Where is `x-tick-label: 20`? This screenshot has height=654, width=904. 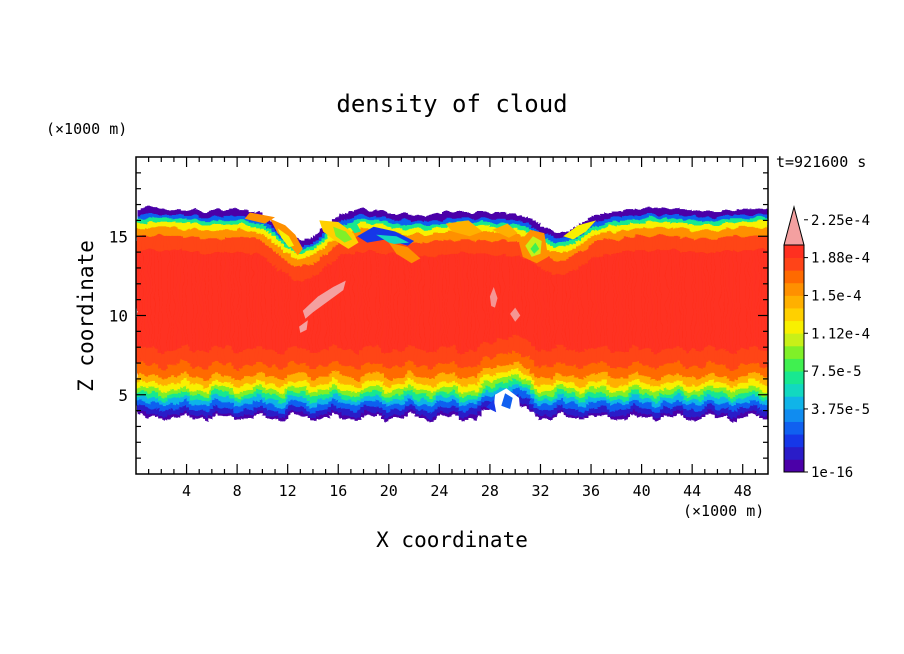
x-tick-label: 20 is located at coordinates (389, 491).